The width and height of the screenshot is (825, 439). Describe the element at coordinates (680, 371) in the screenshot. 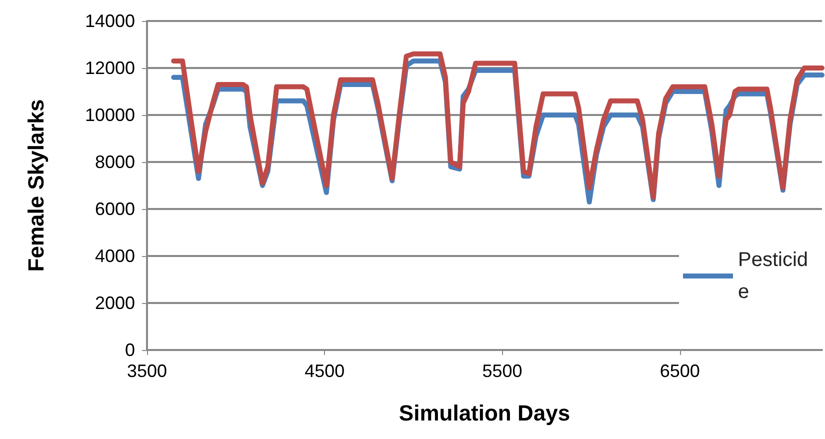

I see `x-tick-label: 6500` at that location.